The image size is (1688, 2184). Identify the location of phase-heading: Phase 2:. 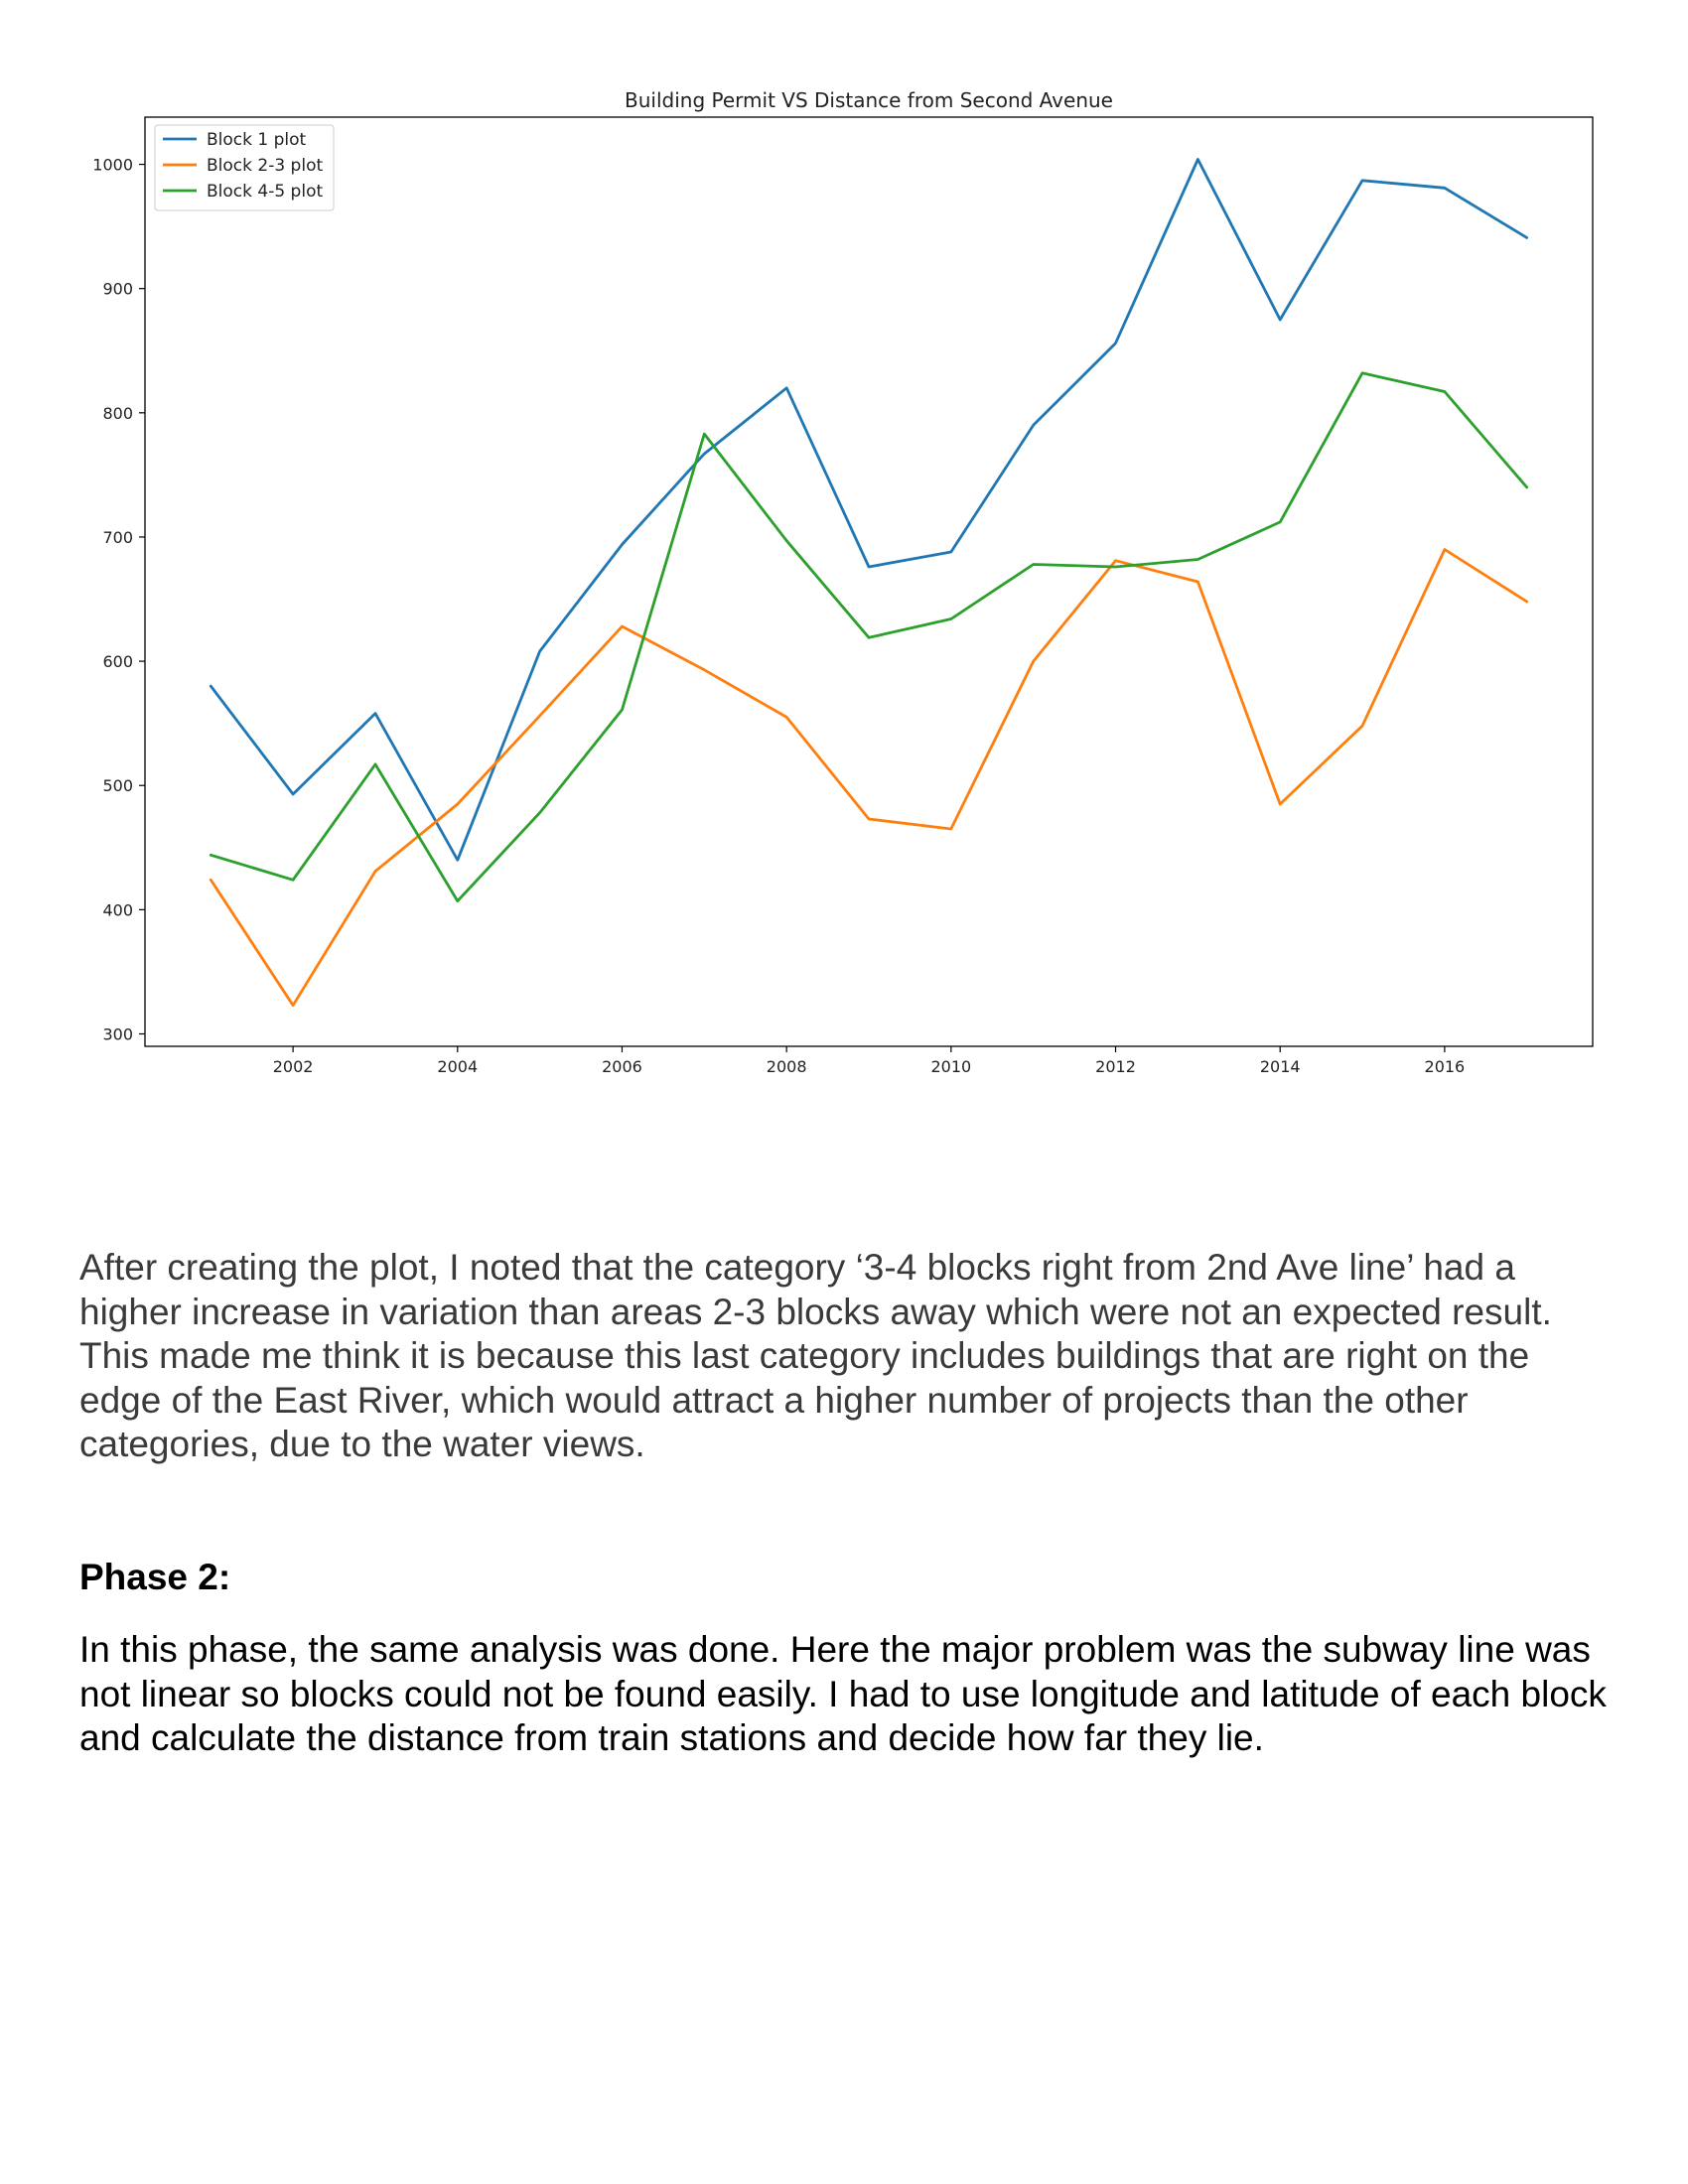
(155, 1577).